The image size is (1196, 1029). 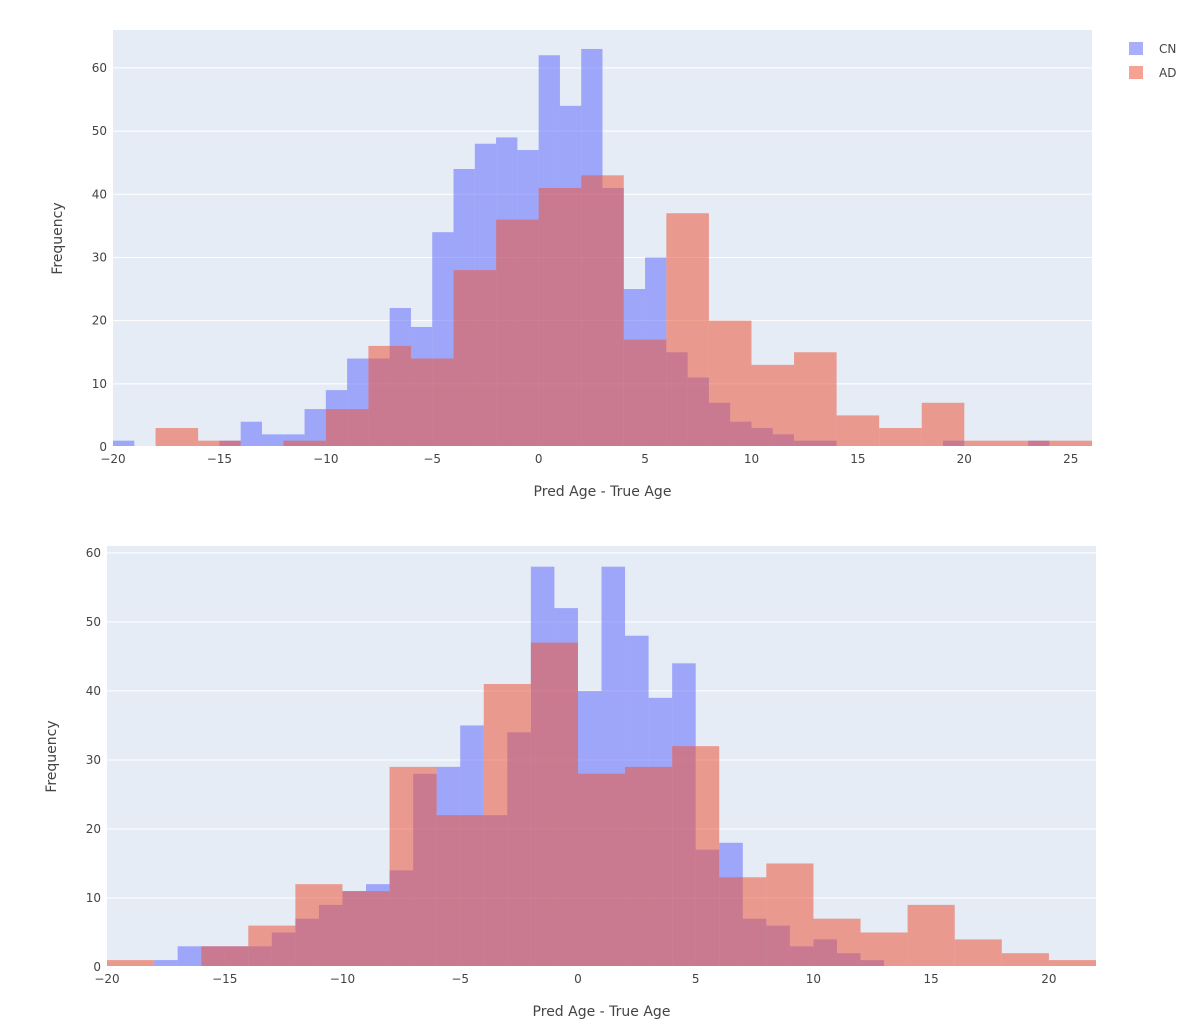 What do you see at coordinates (1152, 73) in the screenshot?
I see `legend-item-ad: AD` at bounding box center [1152, 73].